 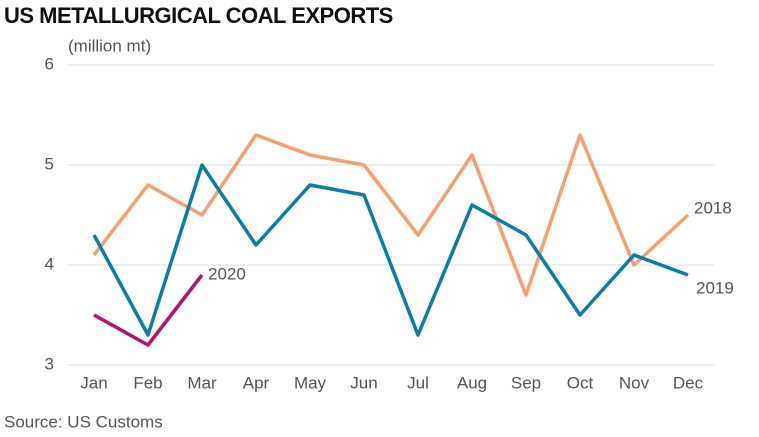 What do you see at coordinates (688, 382) in the screenshot?
I see `x-tick-label: Dec` at bounding box center [688, 382].